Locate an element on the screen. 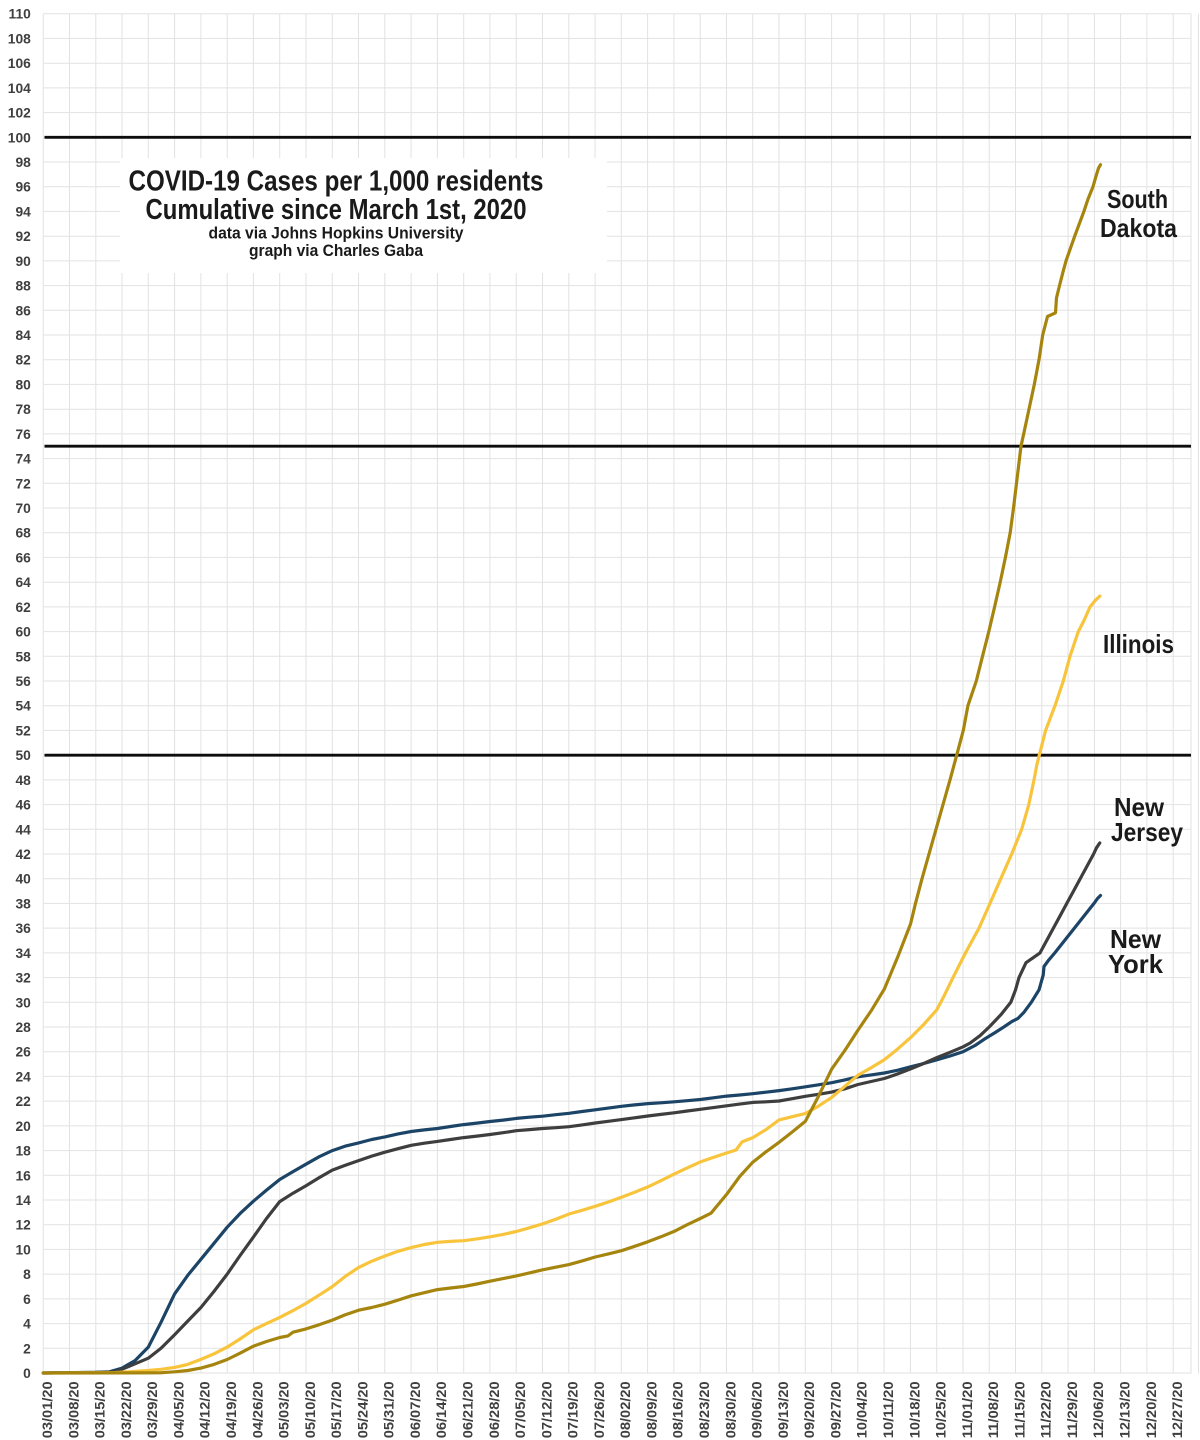 Image resolution: width=1200 pixels, height=1440 pixels. svg-text: 24 is located at coordinates (23, 1076).